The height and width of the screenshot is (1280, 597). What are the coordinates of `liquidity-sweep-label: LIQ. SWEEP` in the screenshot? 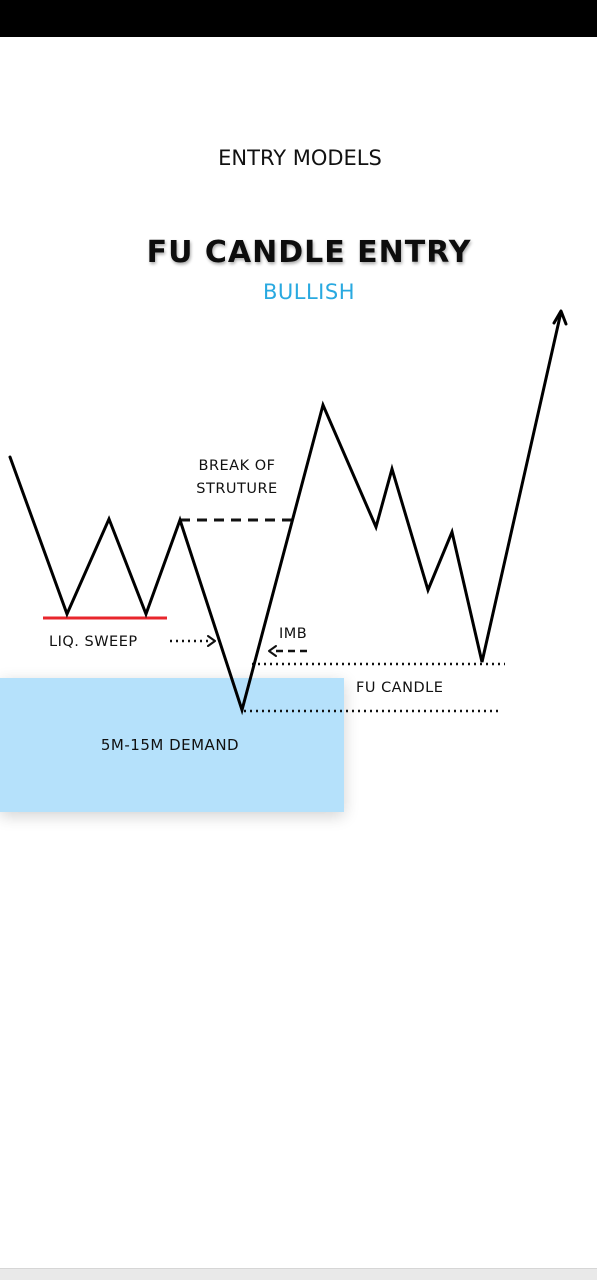 It's located at (93, 642).